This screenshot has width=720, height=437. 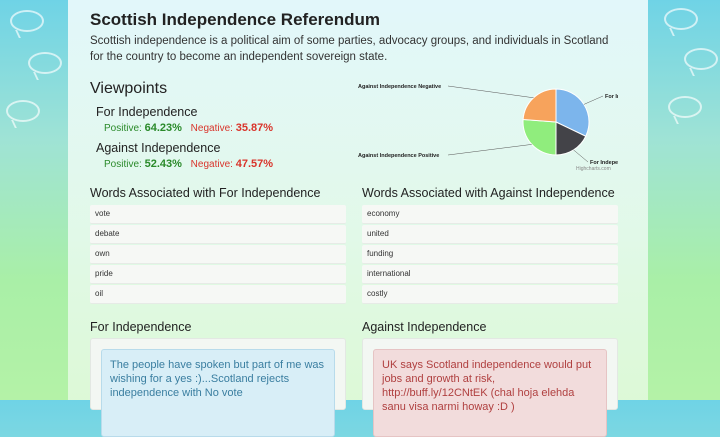 I want to click on viewpoints-heading: Viewpoints, so click(x=129, y=88).